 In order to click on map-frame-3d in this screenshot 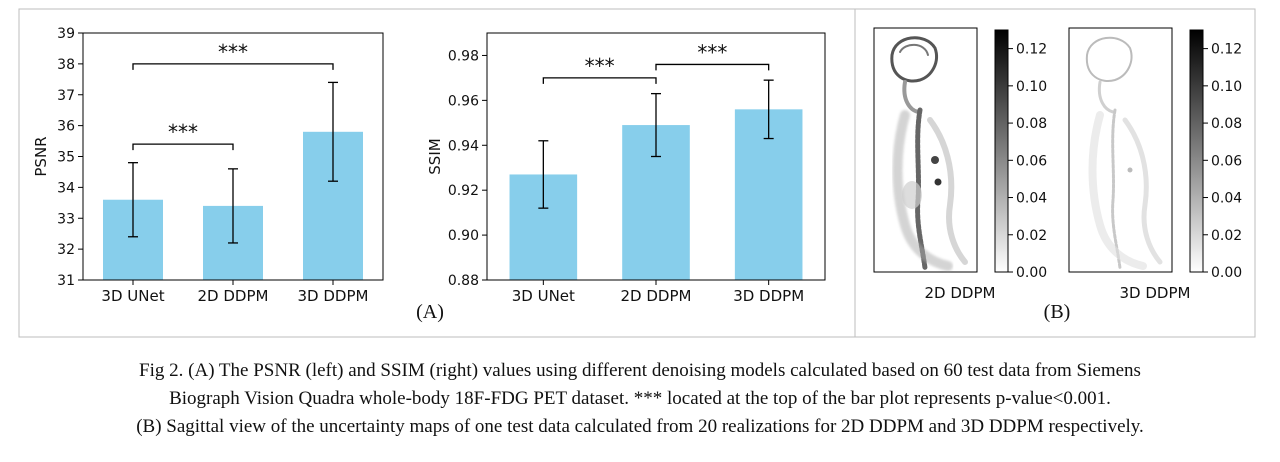, I will do `click(1120, 150)`.